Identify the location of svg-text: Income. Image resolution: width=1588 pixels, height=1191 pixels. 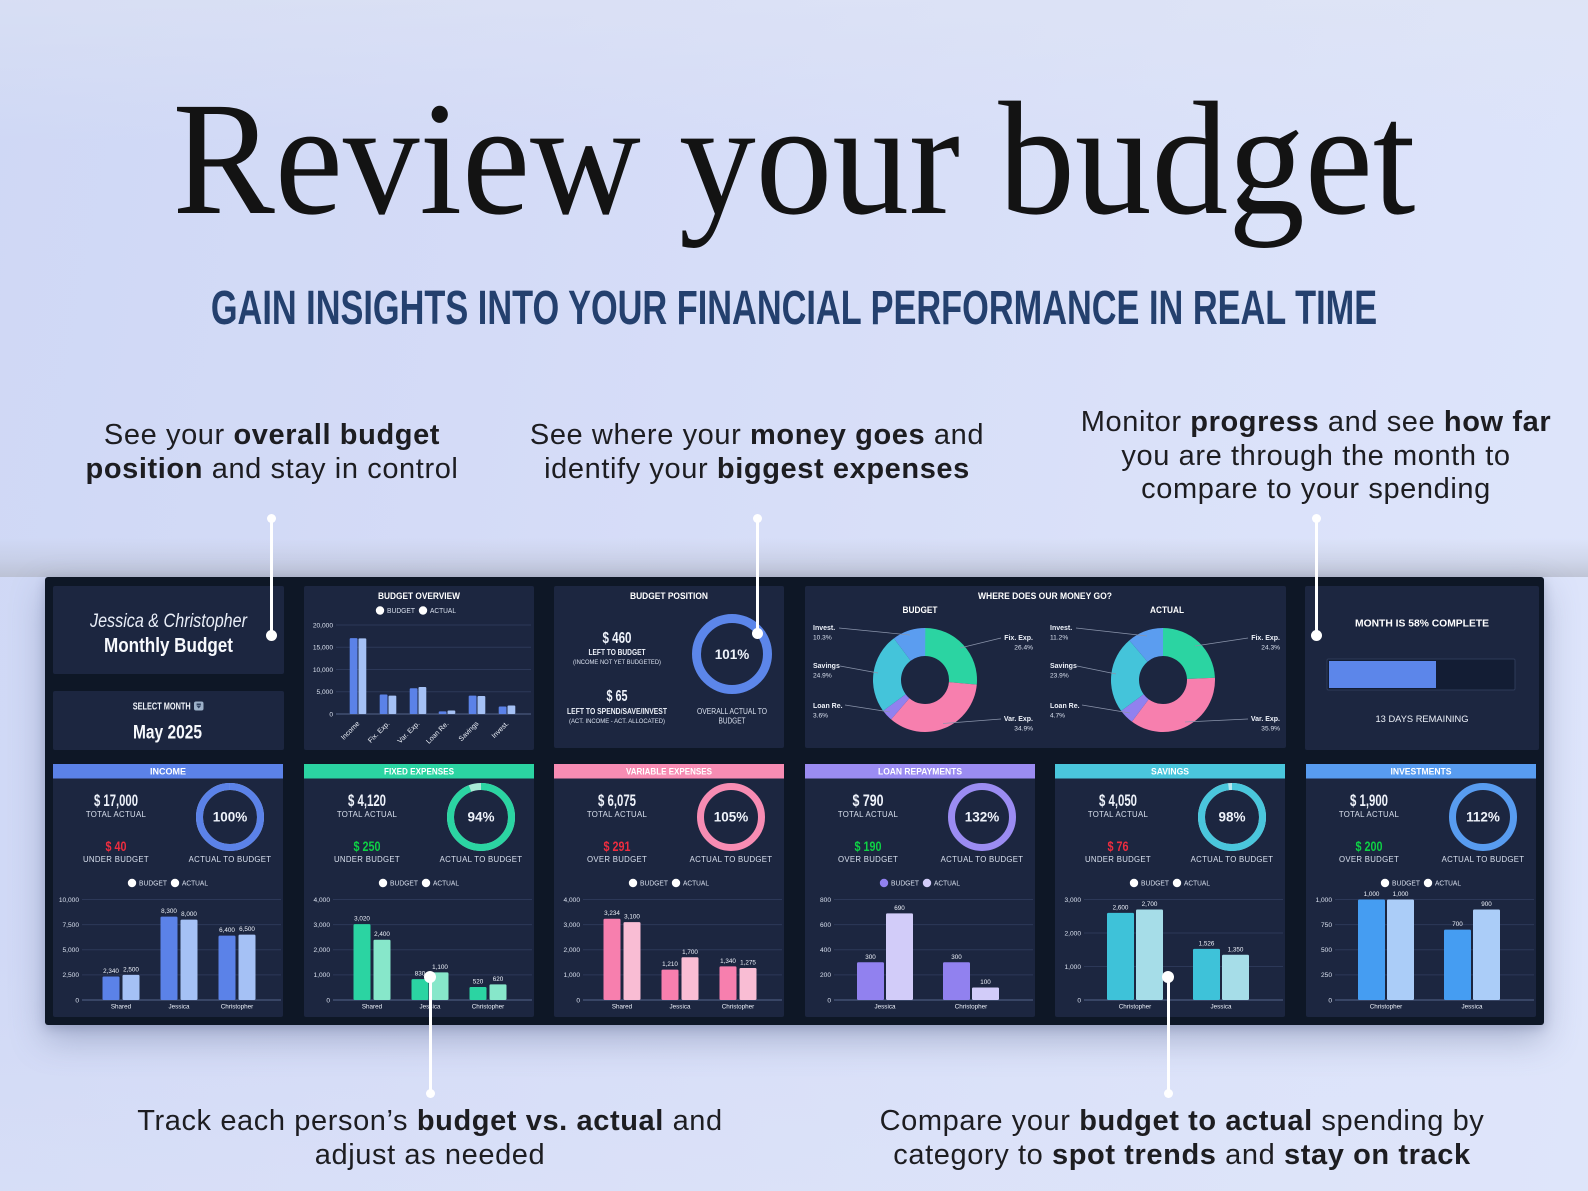
(350, 730).